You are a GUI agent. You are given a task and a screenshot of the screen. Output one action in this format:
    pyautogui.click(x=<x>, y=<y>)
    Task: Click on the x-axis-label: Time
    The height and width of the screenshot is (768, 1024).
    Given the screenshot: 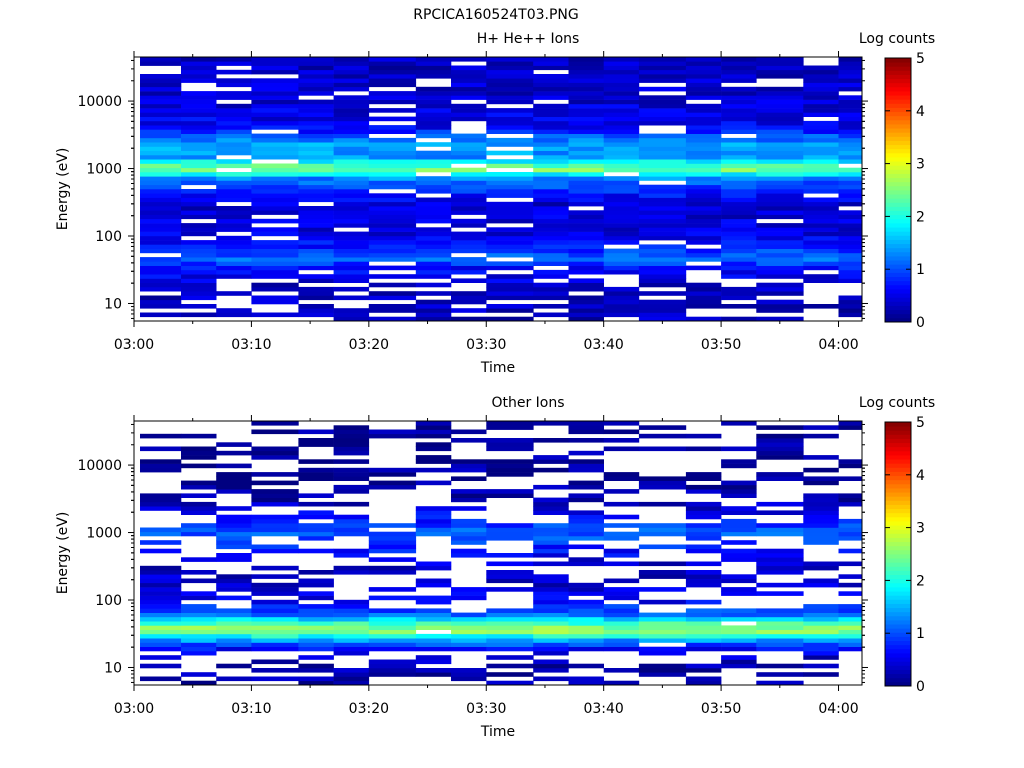 What is the action you would take?
    pyautogui.click(x=497, y=732)
    